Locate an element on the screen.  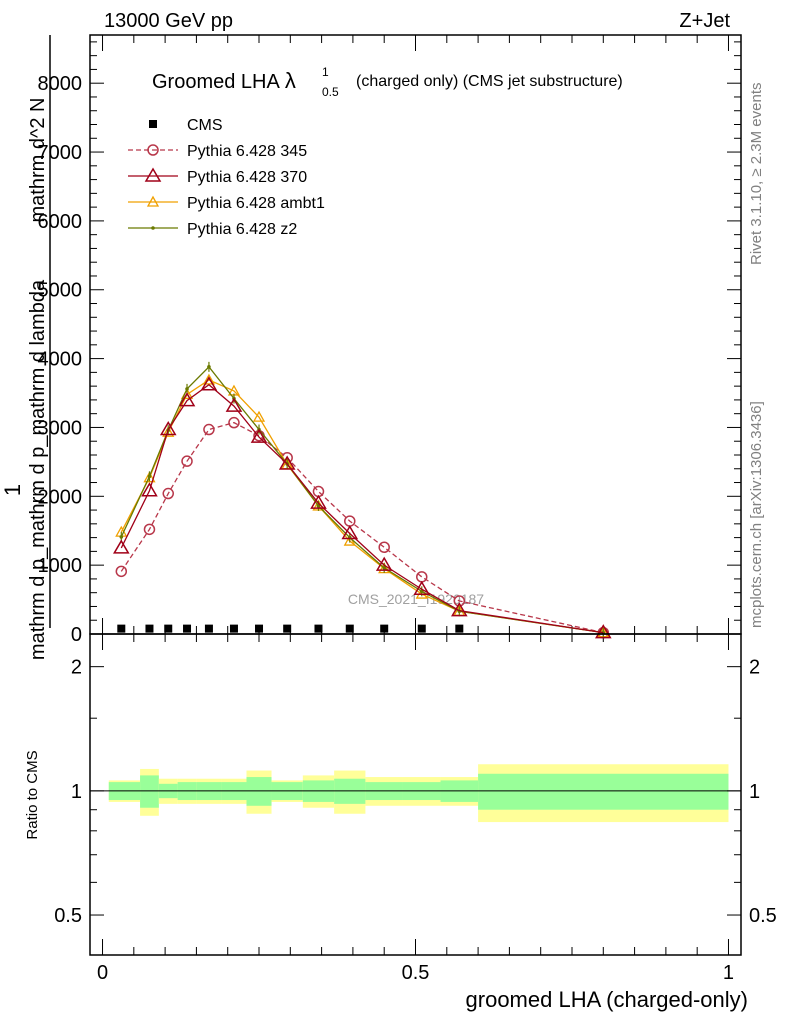
legend-entry: Pythia 6.428 345 is located at coordinates (217, 151).